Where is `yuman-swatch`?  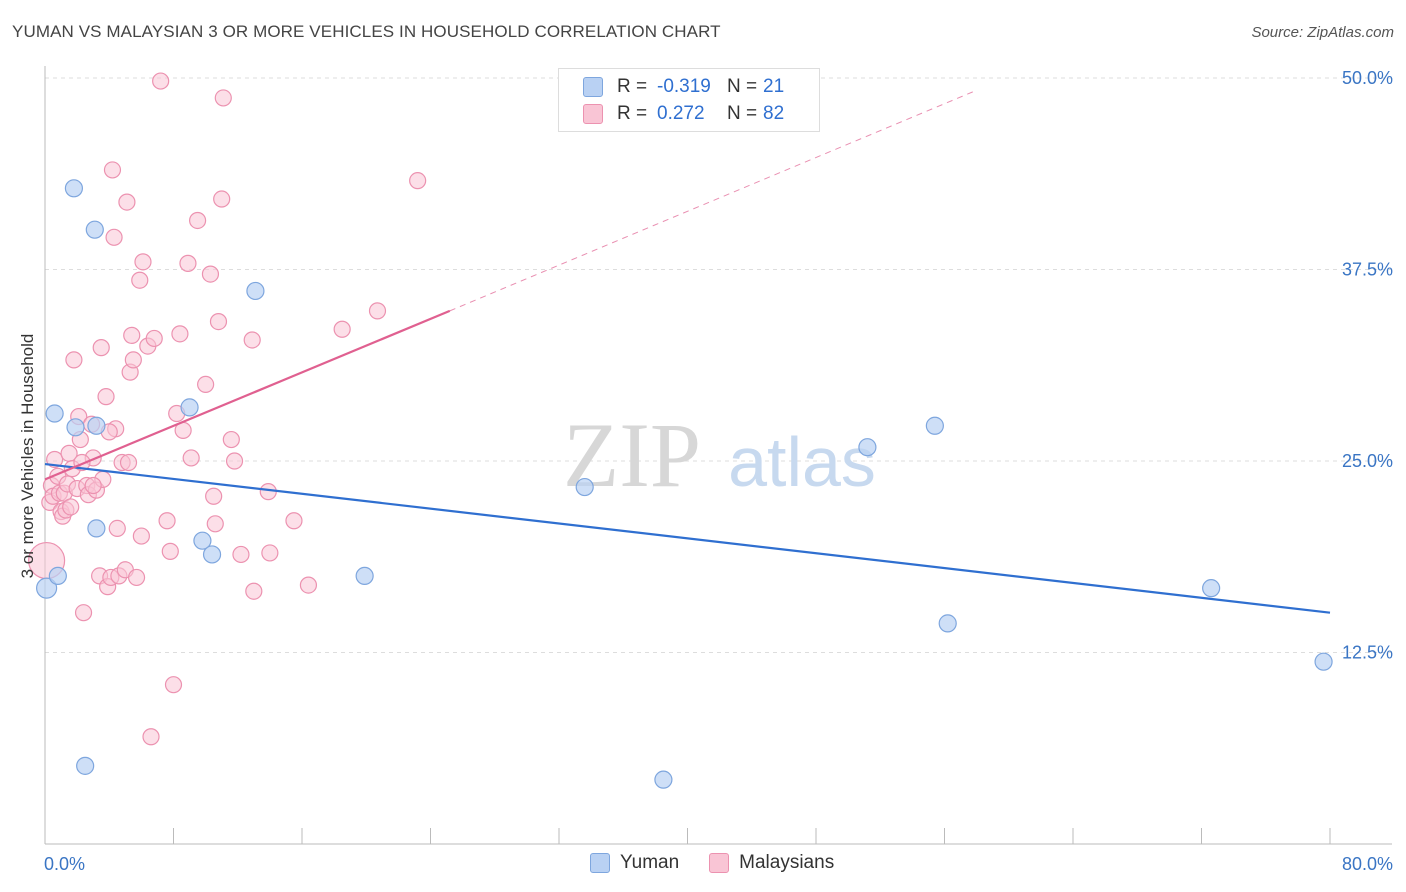
yuman-swatch is located at coordinates (593, 87).